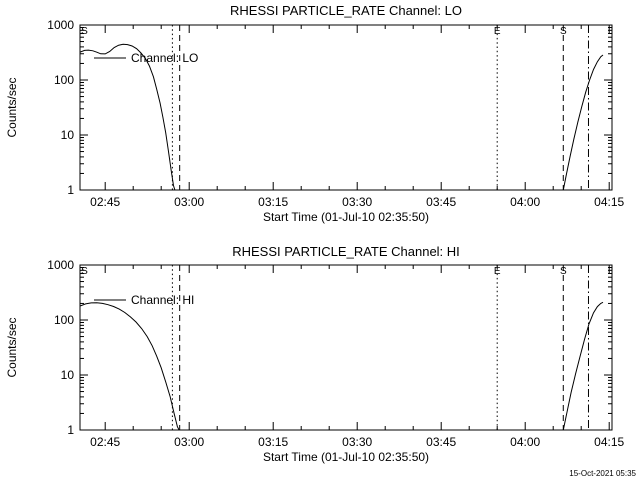  What do you see at coordinates (346, 10) in the screenshot?
I see `chart-title: RHESSI PARTICLE_RATE Channel: LO` at bounding box center [346, 10].